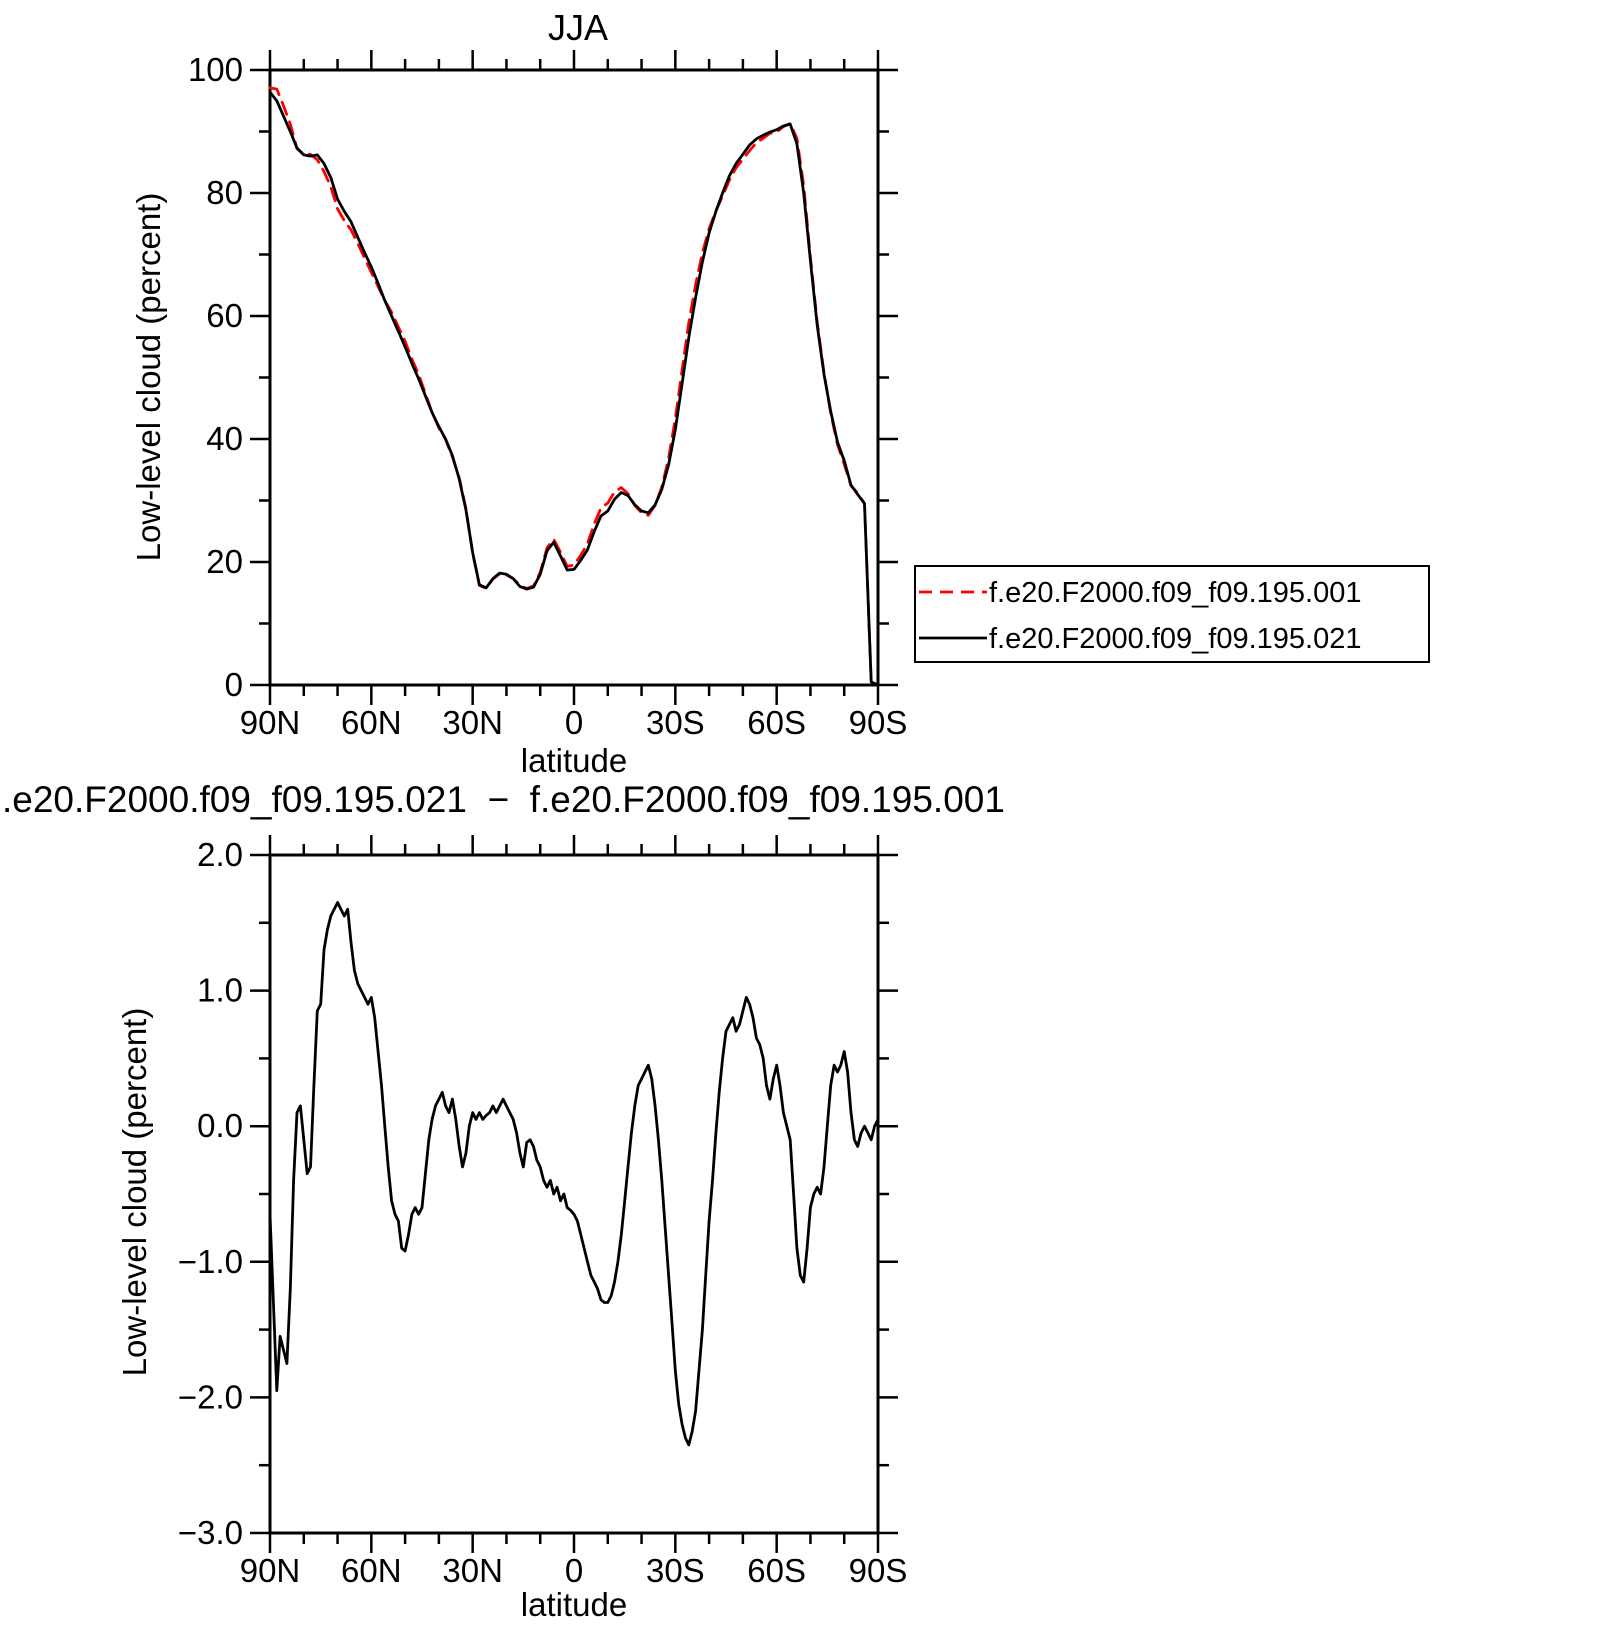  What do you see at coordinates (578, 27) in the screenshot?
I see `top-chart-title: JJA` at bounding box center [578, 27].